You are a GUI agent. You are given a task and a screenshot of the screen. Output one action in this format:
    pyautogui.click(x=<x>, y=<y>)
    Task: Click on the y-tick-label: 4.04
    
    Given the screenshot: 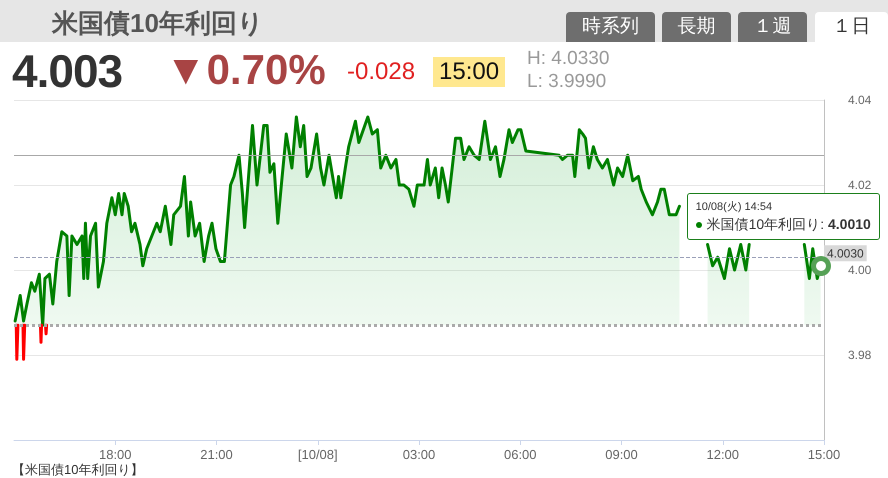 What is the action you would take?
    pyautogui.click(x=860, y=100)
    